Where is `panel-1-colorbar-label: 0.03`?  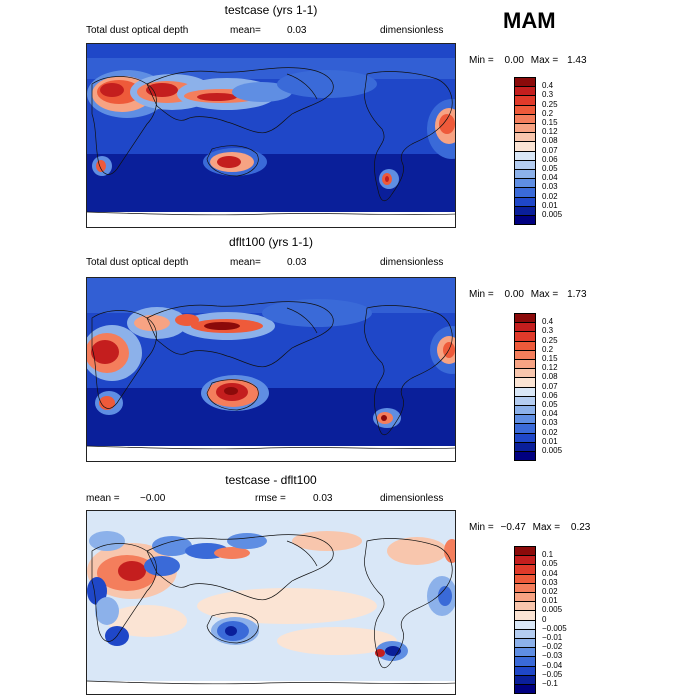
panel-1-colorbar-label: 0.03 is located at coordinates (550, 187).